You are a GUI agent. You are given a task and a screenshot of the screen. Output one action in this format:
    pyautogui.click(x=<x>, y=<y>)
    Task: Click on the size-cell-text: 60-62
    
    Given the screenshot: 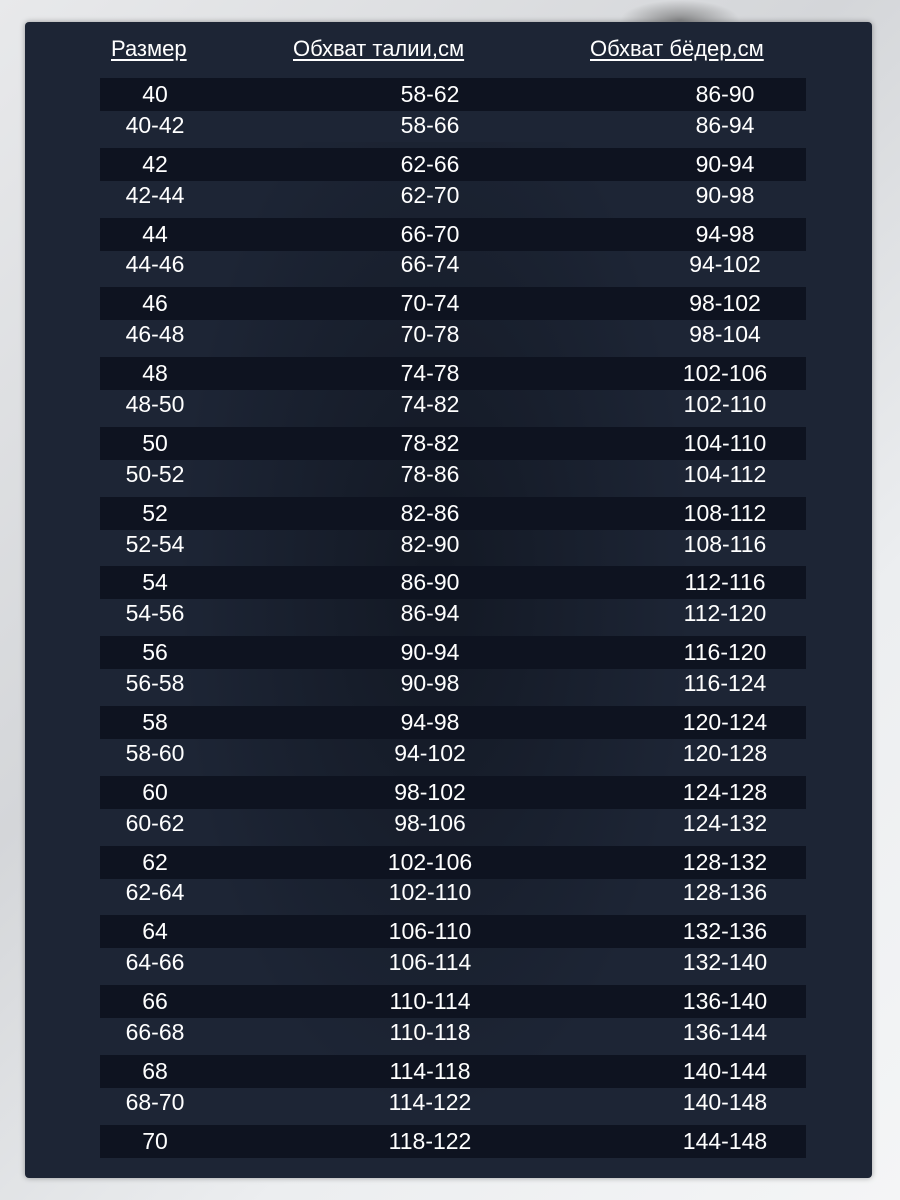 What is the action you would take?
    pyautogui.click(x=155, y=822)
    